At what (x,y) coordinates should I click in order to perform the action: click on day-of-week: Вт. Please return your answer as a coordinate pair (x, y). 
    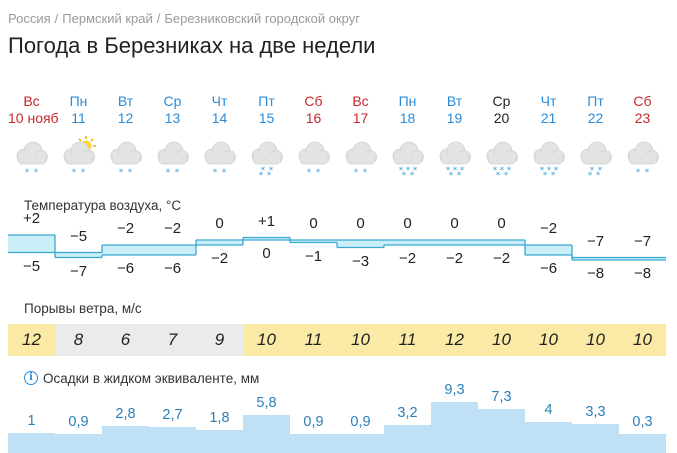
    Looking at the image, I should click on (454, 101).